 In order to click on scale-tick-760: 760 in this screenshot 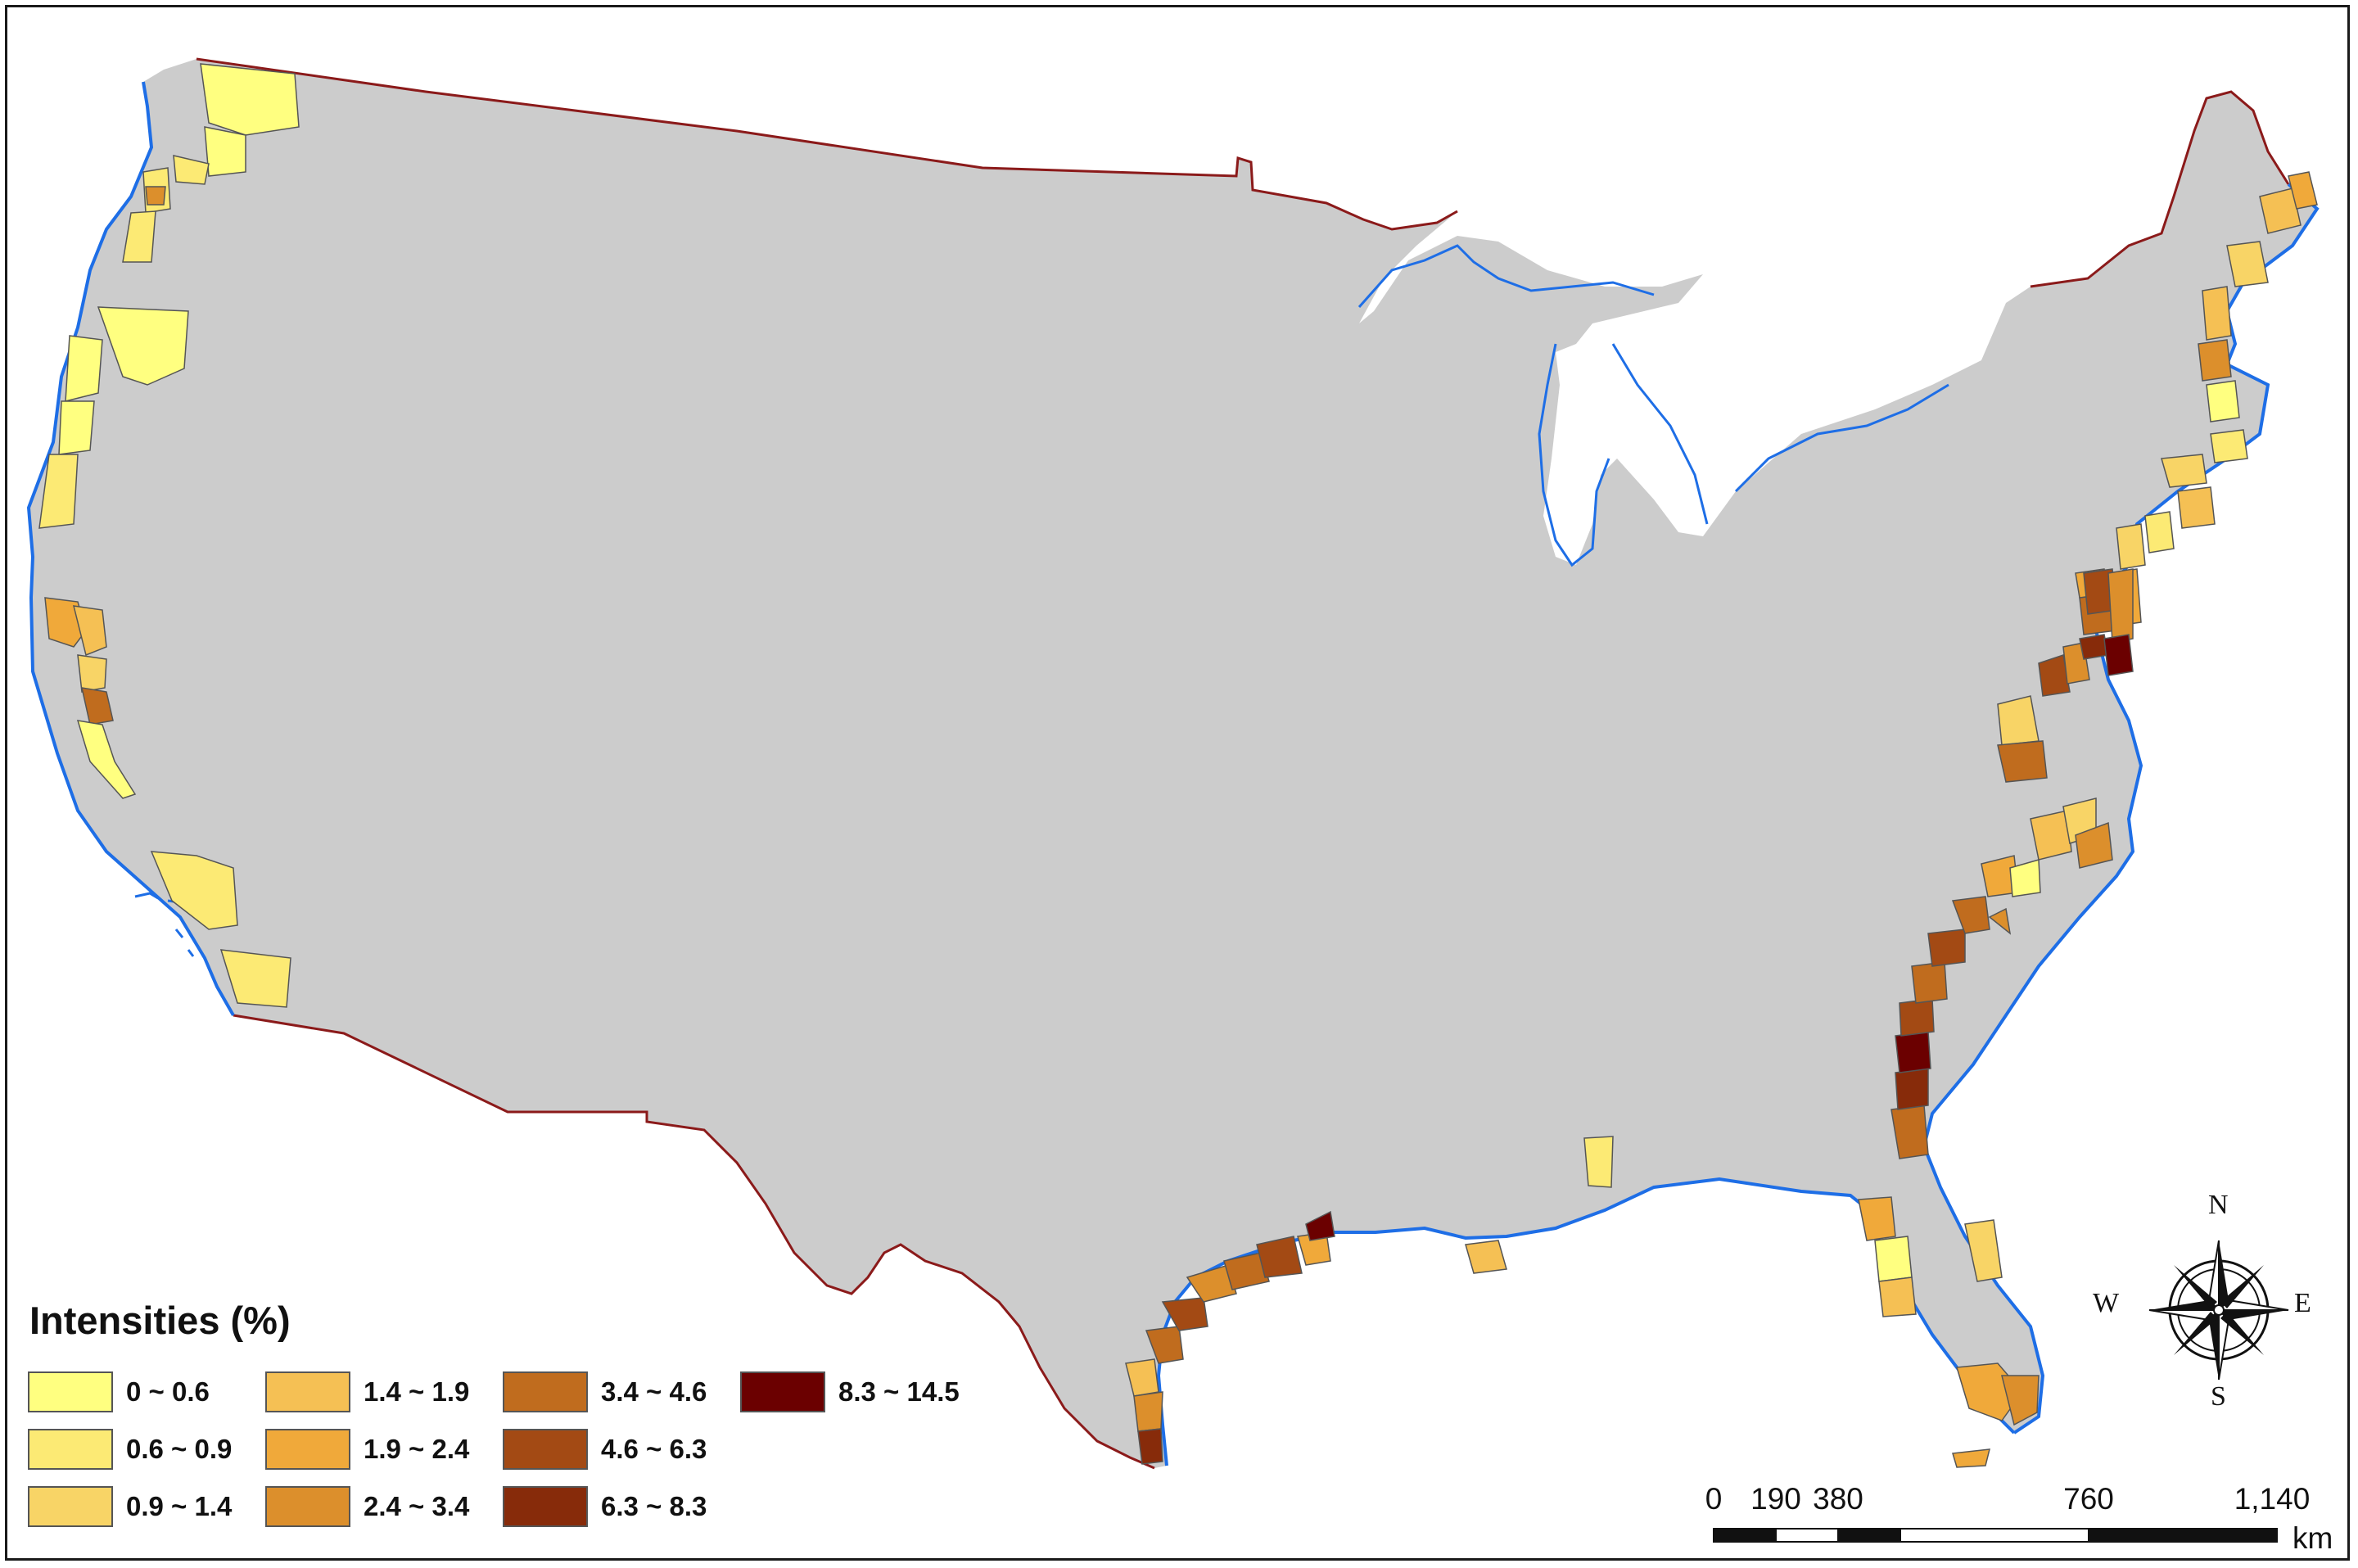, I will do `click(2088, 1499)`.